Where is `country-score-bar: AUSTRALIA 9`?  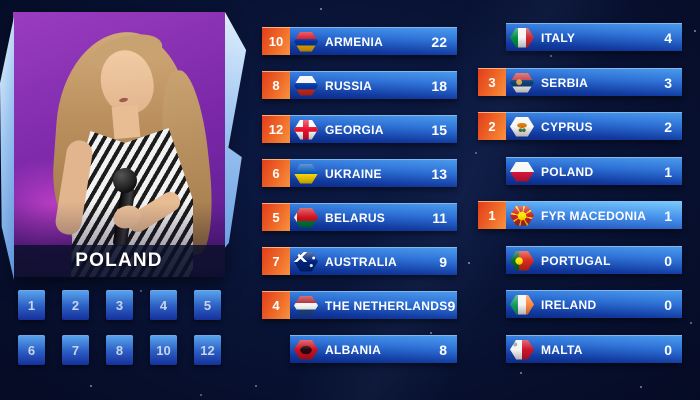 country-score-bar: AUSTRALIA 9 is located at coordinates (373, 261).